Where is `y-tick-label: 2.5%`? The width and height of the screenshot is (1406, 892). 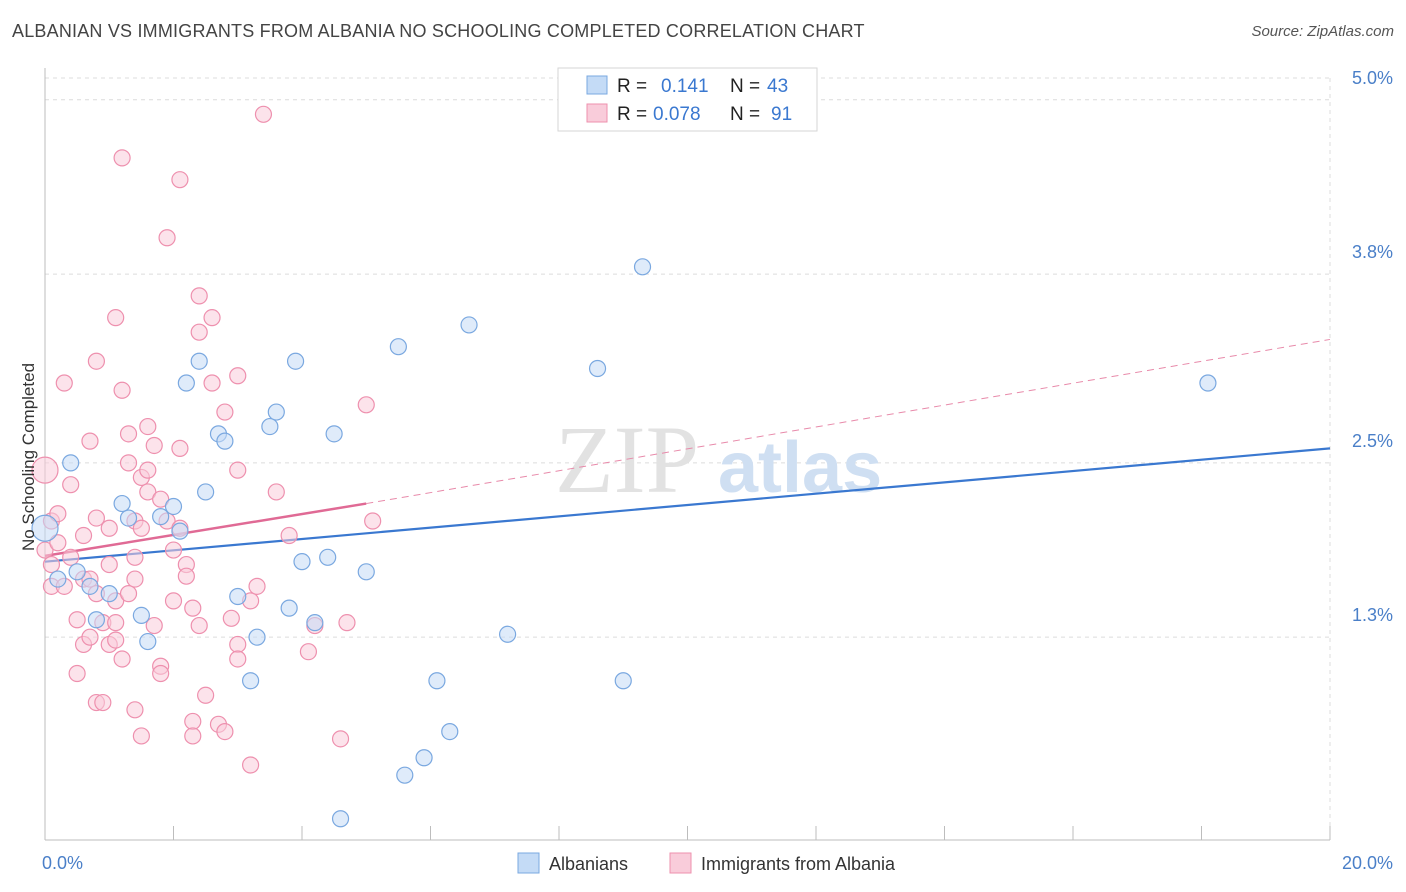 y-tick-label: 2.5% is located at coordinates (1372, 441).